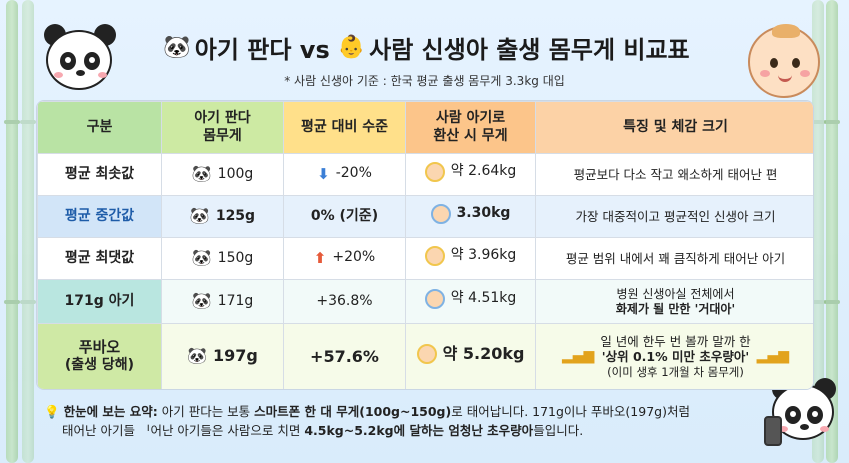  What do you see at coordinates (177, 47) in the screenshot?
I see `panda-face-icon: 🐼` at bounding box center [177, 47].